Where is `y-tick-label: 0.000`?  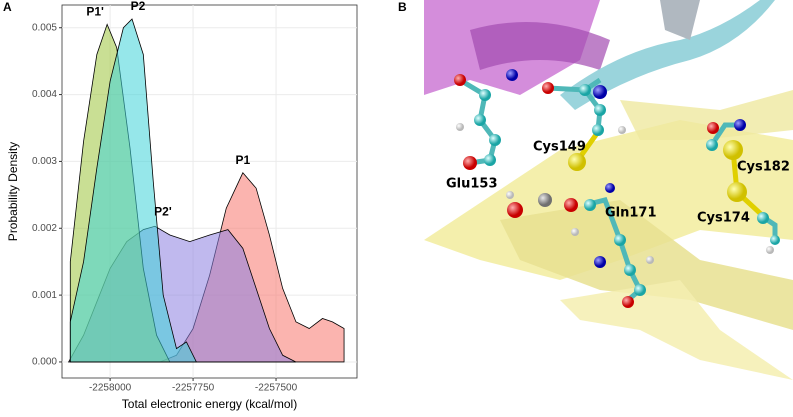
y-tick-label: 0.000 is located at coordinates (44, 362).